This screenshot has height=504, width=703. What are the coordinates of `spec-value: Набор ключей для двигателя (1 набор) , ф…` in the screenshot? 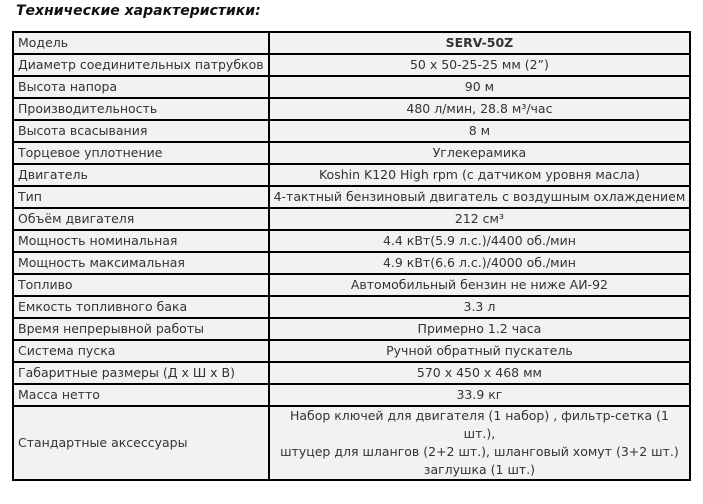 It's located at (479, 443).